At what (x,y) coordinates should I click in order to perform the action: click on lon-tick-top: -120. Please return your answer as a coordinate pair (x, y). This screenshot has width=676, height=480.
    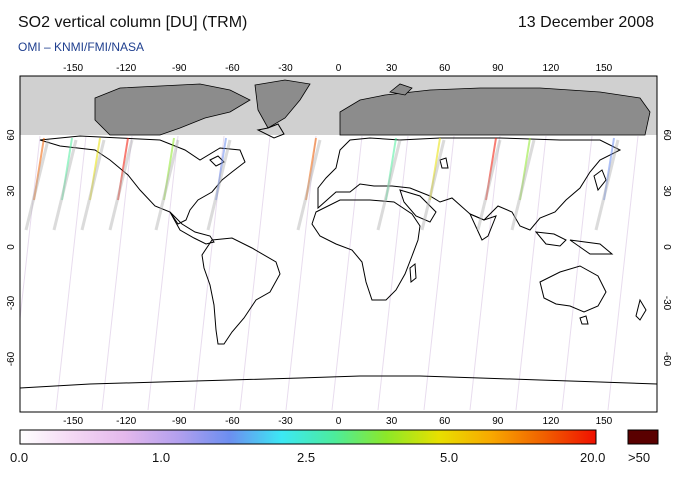
    Looking at the image, I should click on (126, 68).